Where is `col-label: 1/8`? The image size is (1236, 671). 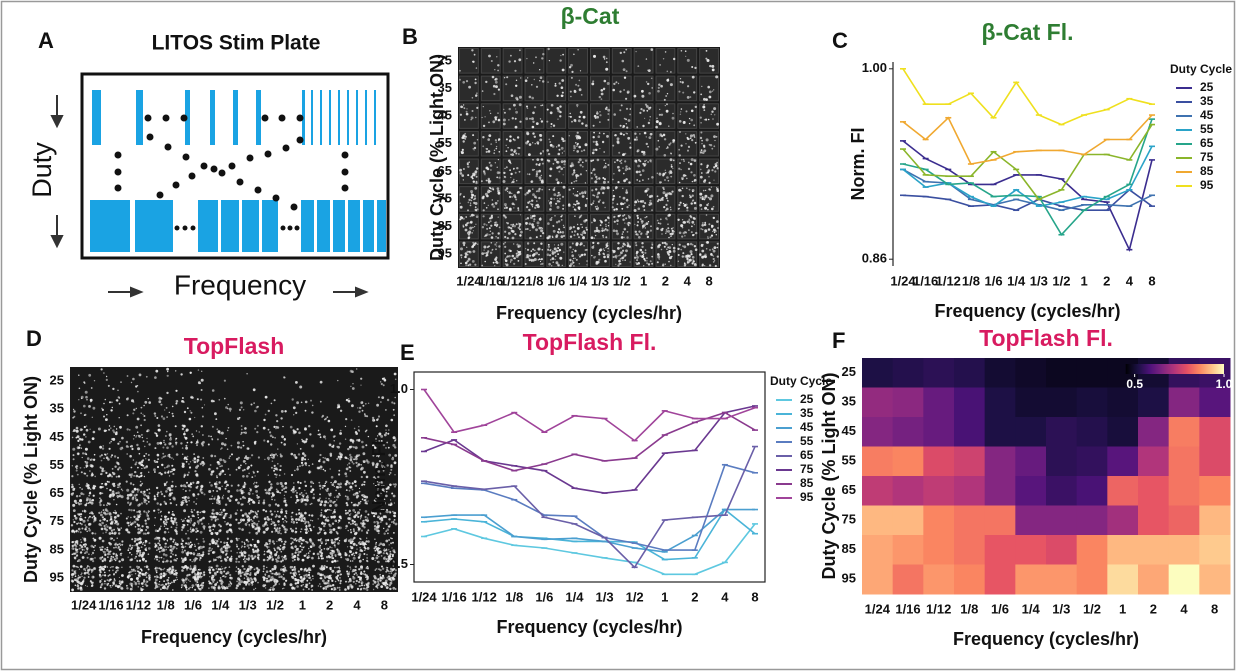 col-label: 1/8 is located at coordinates (534, 280).